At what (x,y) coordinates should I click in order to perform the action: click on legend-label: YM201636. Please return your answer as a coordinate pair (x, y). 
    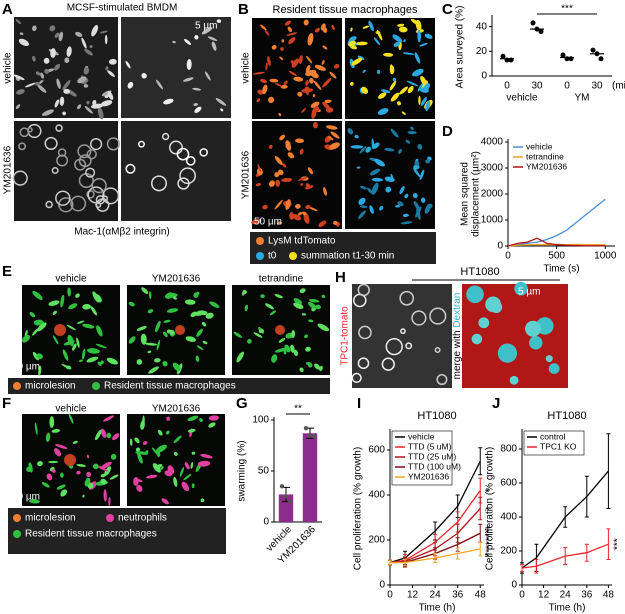
    Looking at the image, I should click on (546, 166).